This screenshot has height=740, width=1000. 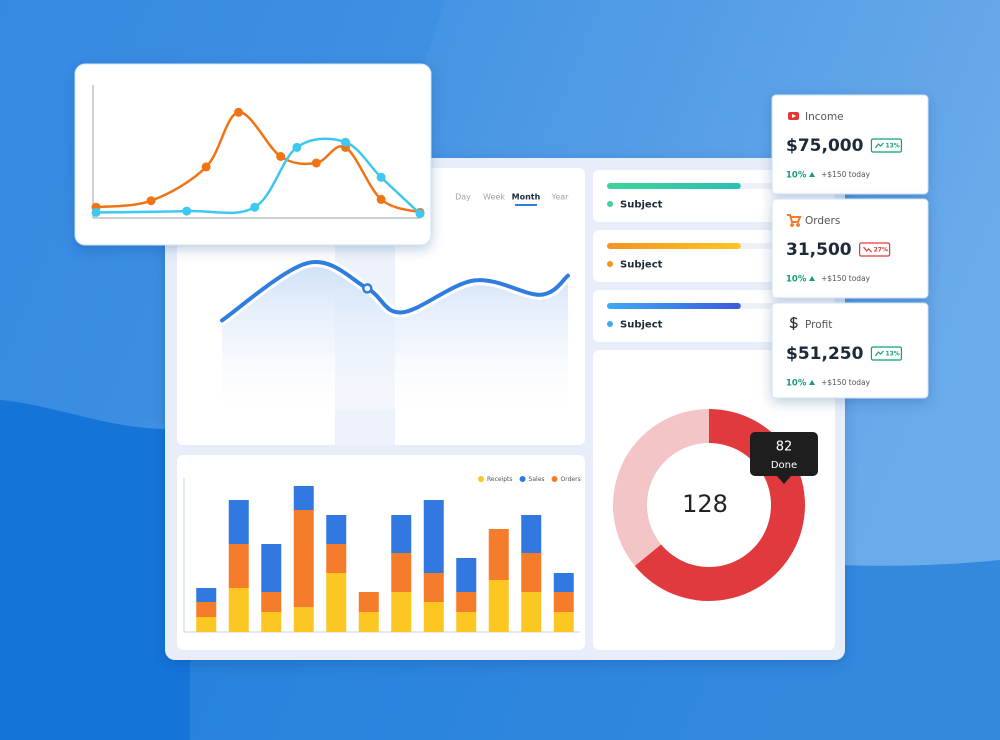 I want to click on donut-center: 128, so click(x=705, y=504).